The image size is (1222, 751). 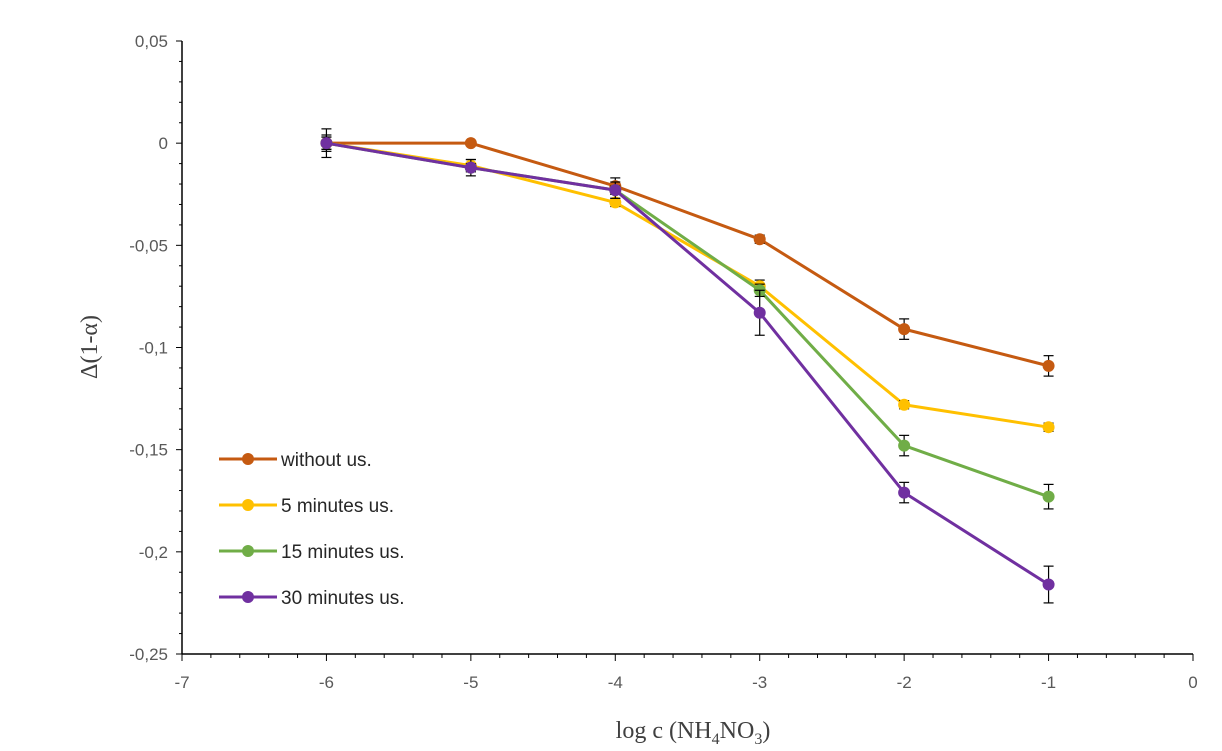 I want to click on x-tick-label: -4, so click(x=615, y=682).